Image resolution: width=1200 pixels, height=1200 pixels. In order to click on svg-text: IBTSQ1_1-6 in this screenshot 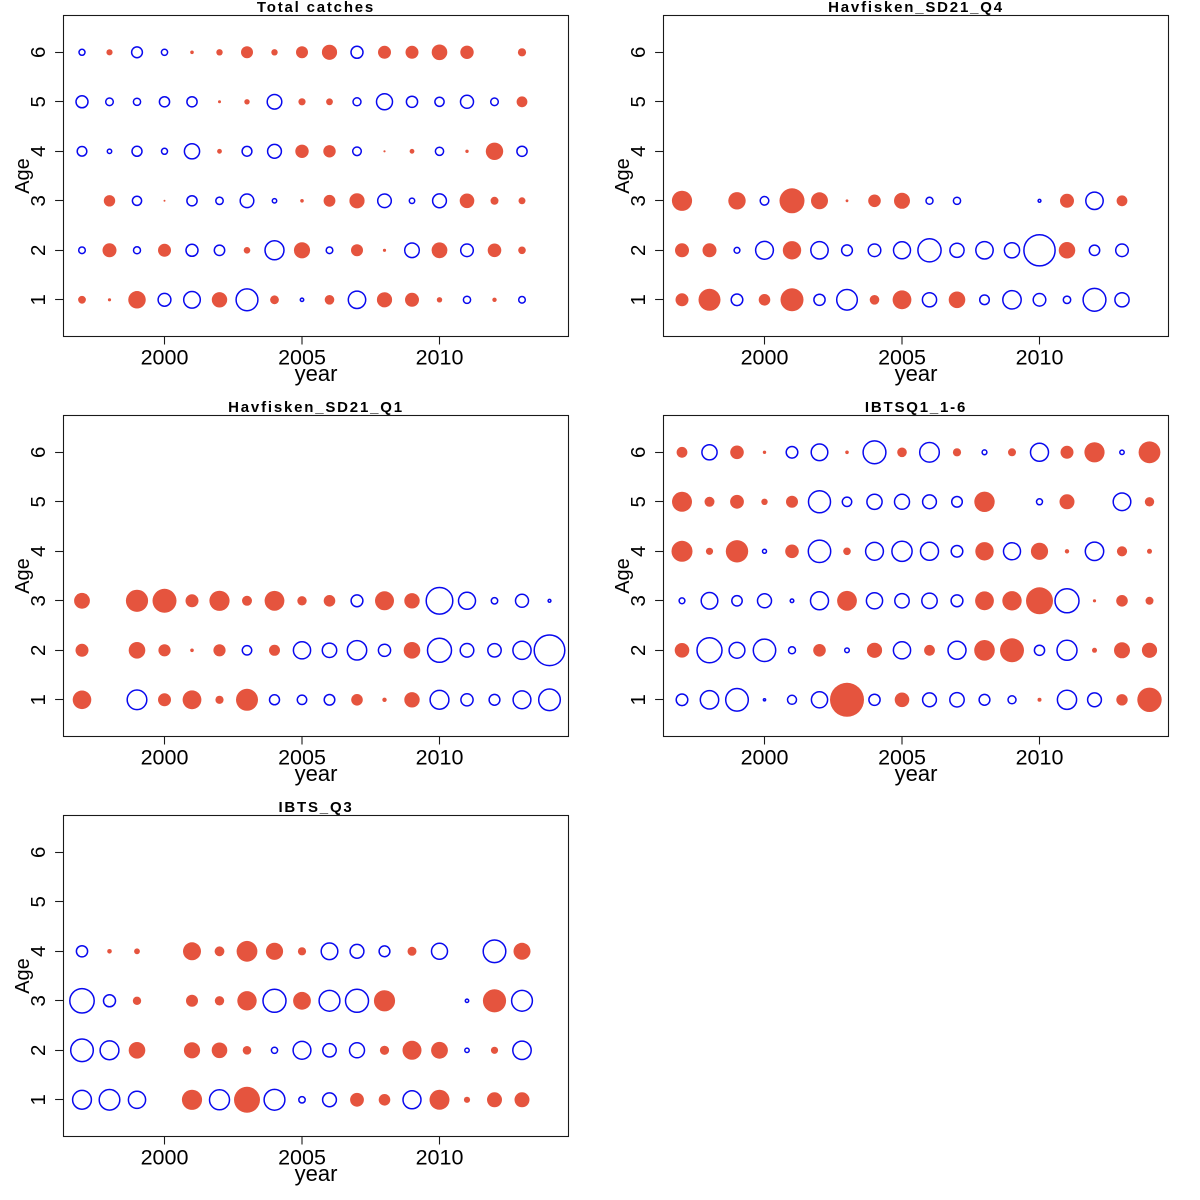, I will do `click(916, 407)`.